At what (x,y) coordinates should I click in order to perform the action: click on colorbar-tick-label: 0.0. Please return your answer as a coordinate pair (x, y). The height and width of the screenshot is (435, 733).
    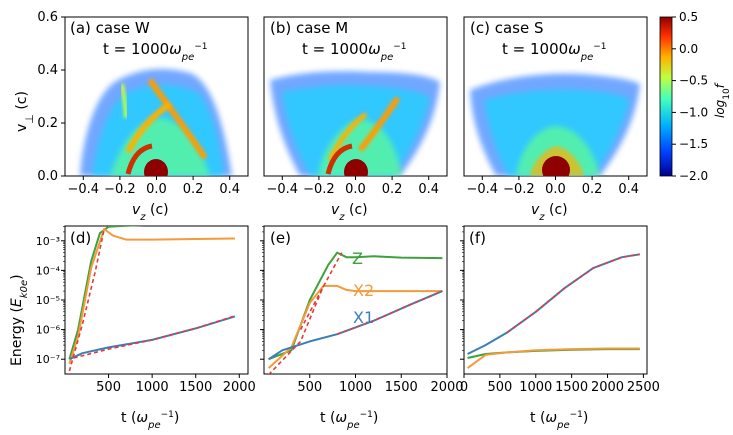
    Looking at the image, I should click on (688, 49).